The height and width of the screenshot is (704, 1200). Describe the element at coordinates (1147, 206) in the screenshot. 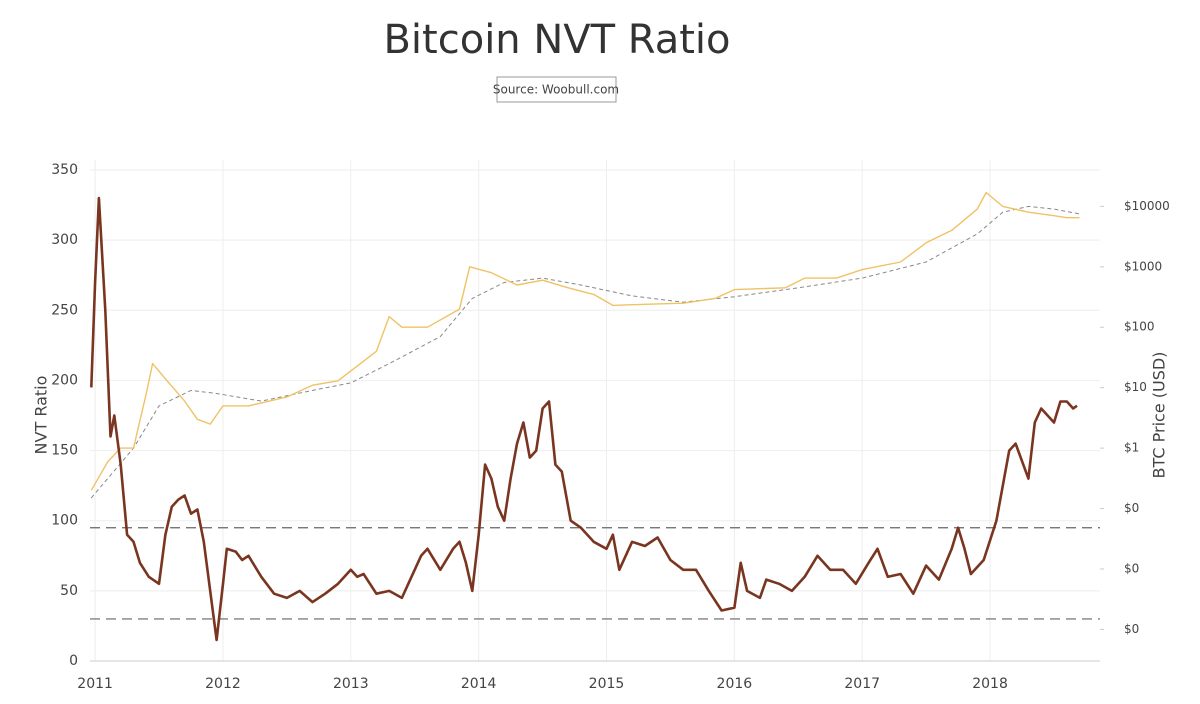

I see `y2-tick-label: $10000` at that location.